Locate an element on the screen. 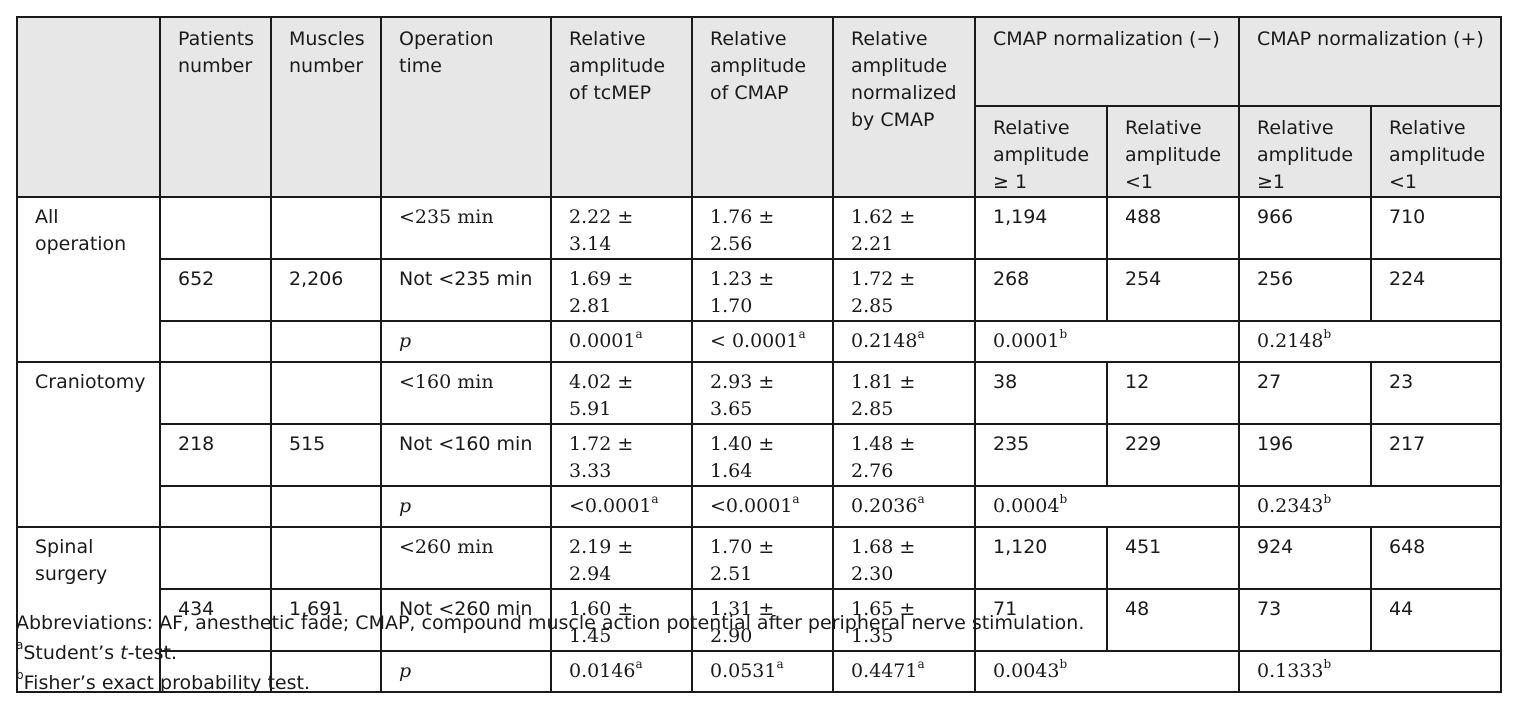  p-tcmep: 0.0001a is located at coordinates (621, 341).